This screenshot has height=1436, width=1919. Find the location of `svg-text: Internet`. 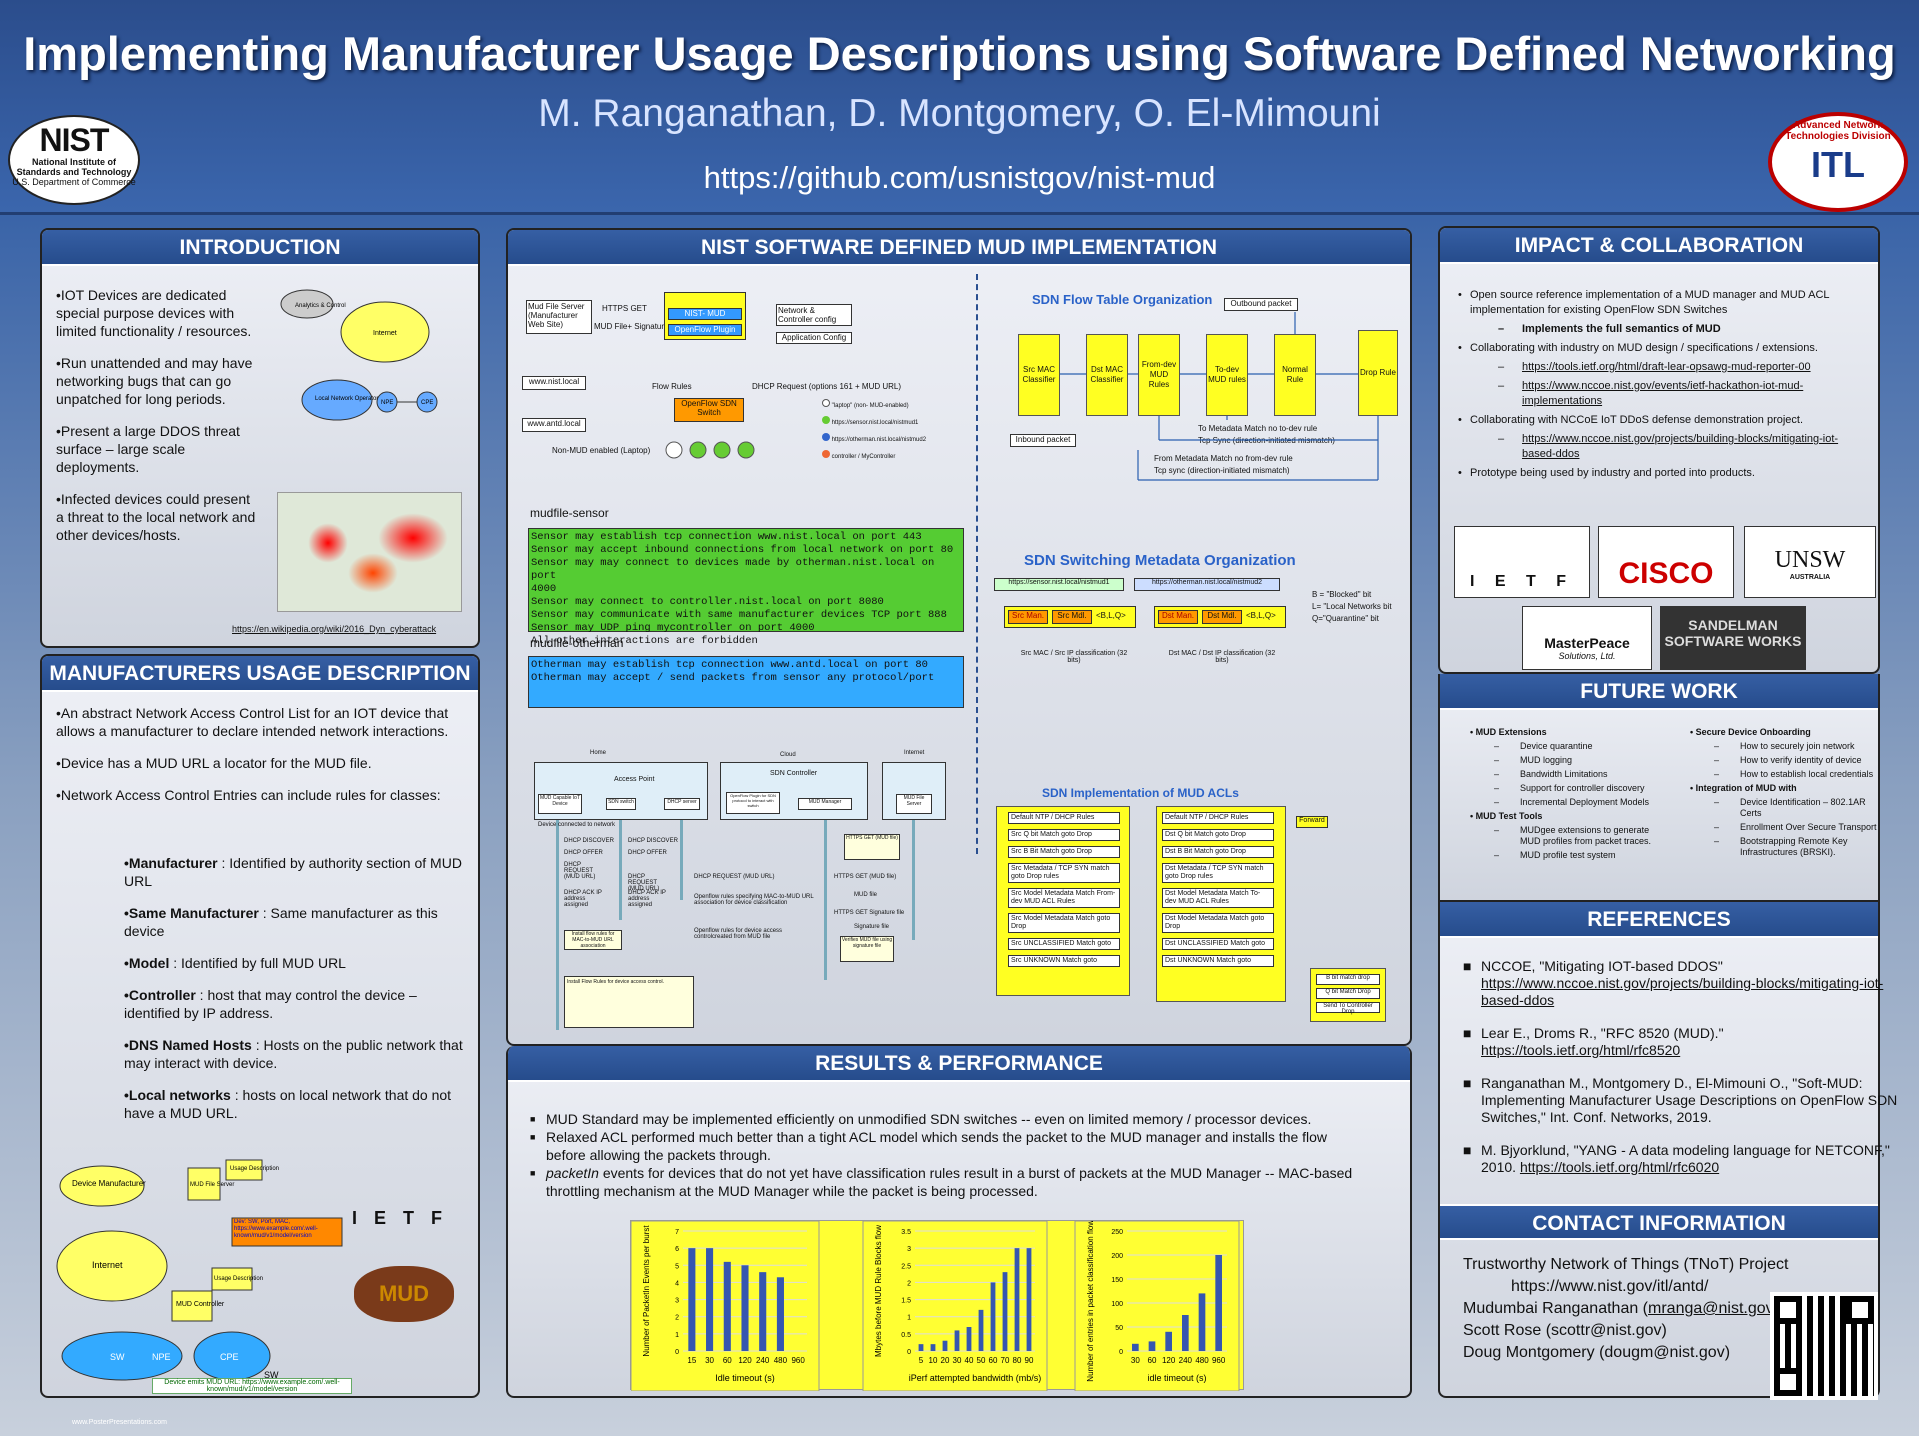

svg-text: Internet is located at coordinates (107, 1265).